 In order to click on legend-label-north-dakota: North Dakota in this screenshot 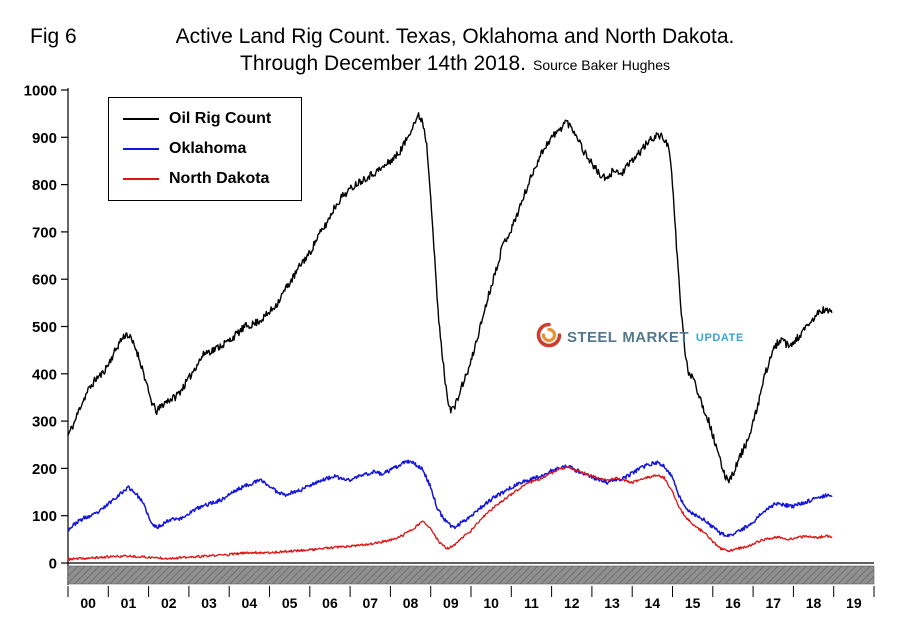, I will do `click(219, 178)`.